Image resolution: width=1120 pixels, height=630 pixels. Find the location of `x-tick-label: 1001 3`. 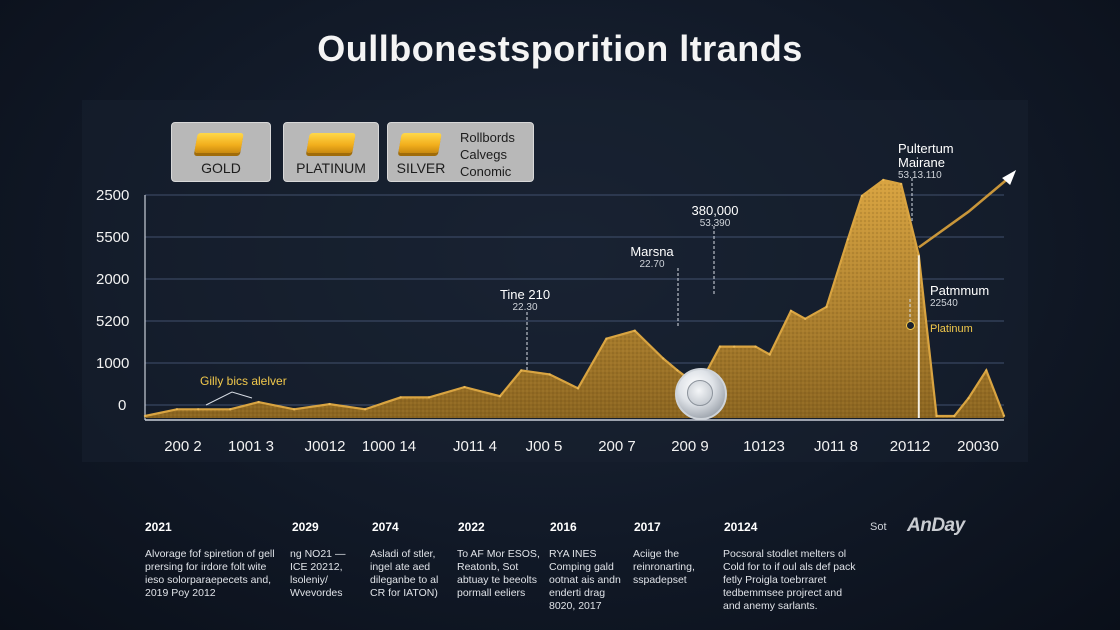

x-tick-label: 1001 3 is located at coordinates (251, 446).